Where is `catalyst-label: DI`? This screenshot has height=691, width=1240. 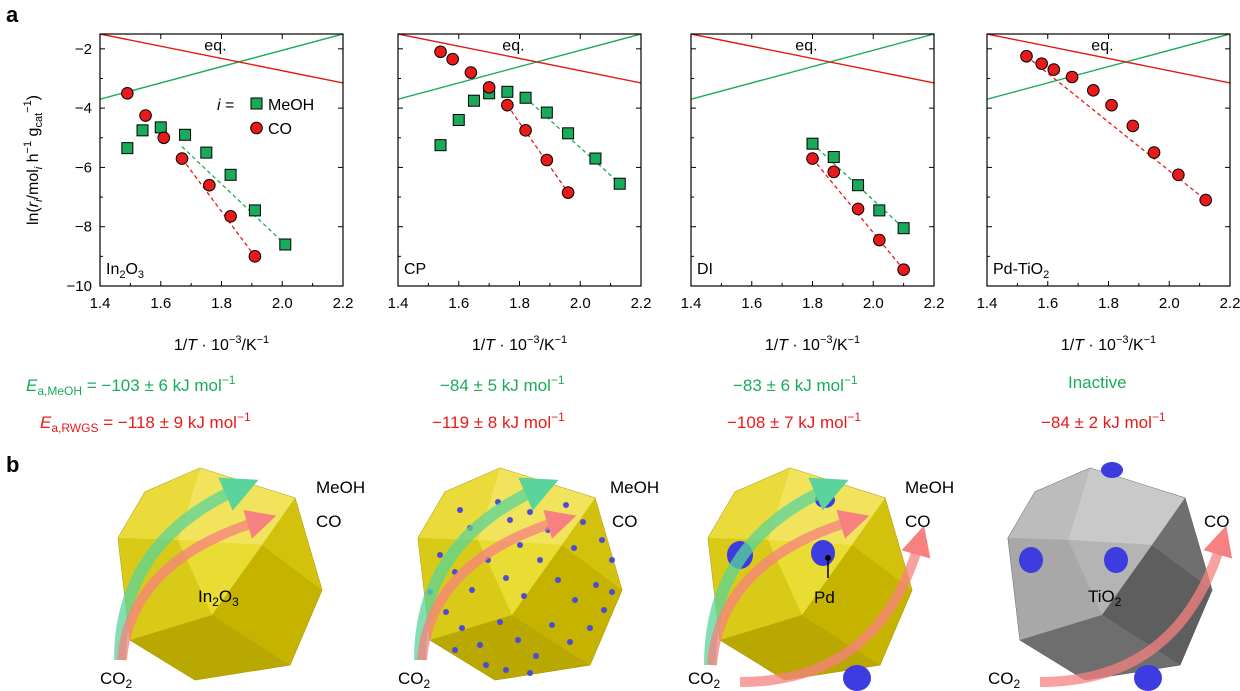 catalyst-label: DI is located at coordinates (705, 269).